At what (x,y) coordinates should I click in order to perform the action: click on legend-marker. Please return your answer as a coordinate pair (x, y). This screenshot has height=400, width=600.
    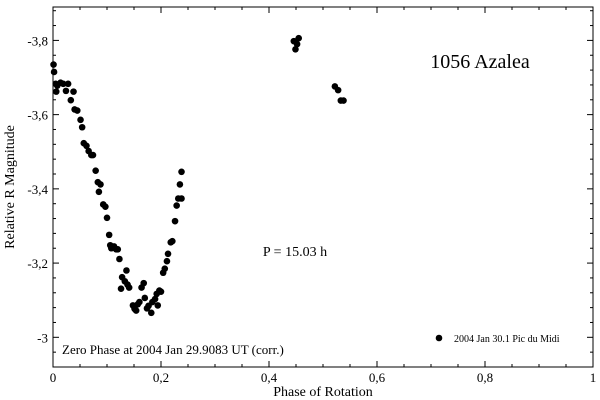
    Looking at the image, I should click on (439, 338).